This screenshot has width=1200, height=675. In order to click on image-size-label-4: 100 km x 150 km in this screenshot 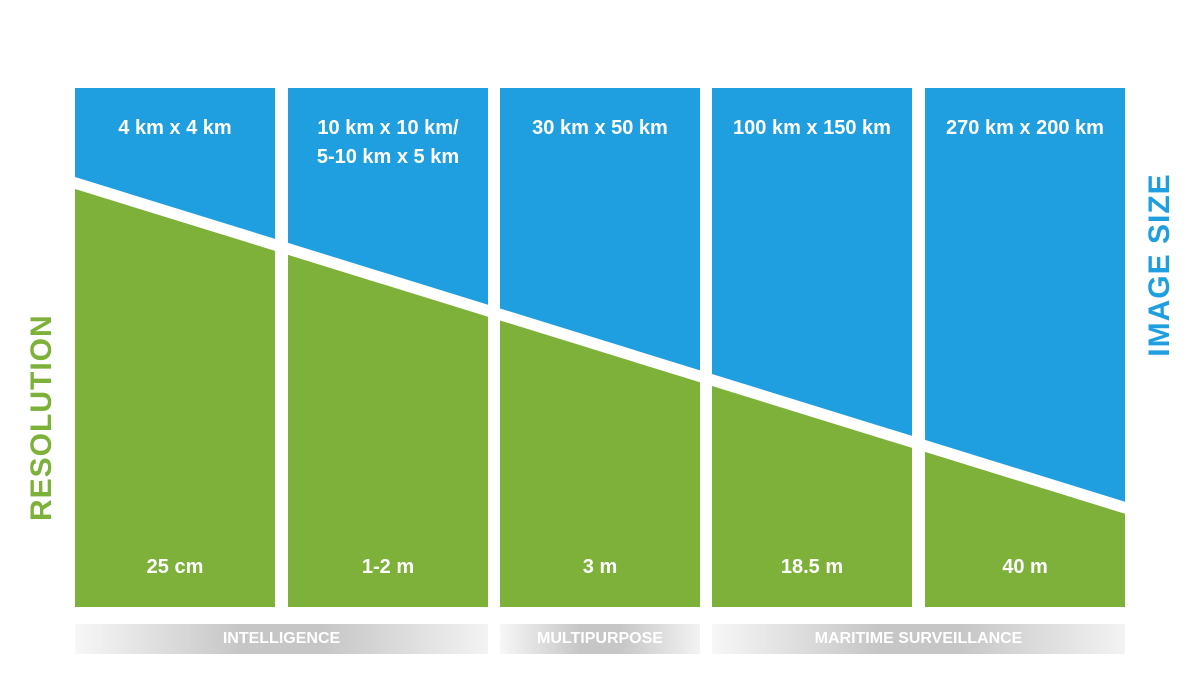, I will do `click(812, 128)`.